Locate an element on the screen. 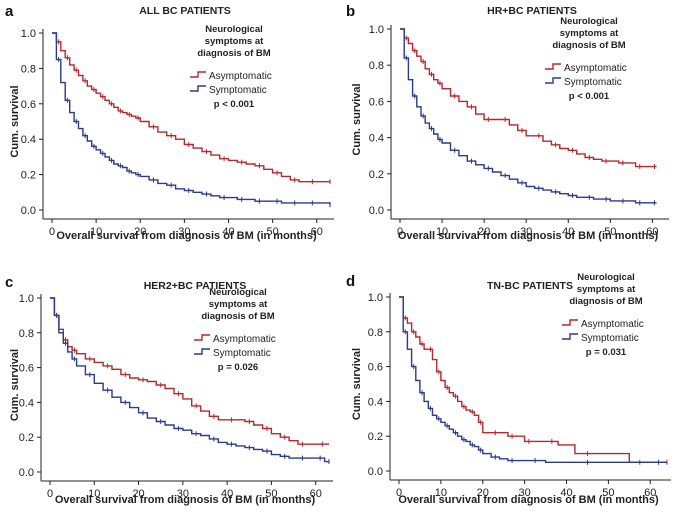 The width and height of the screenshot is (685, 514). panel-title: TN-BC PATIENTS is located at coordinates (530, 286).